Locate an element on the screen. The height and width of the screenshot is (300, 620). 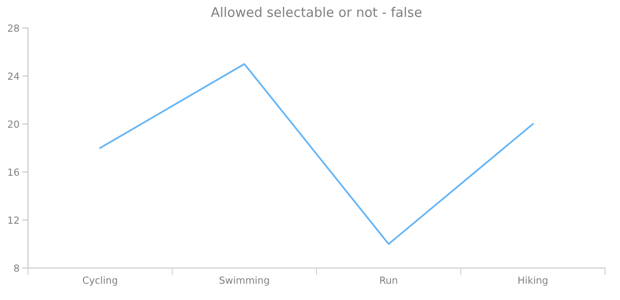
y-tick-label: 28 is located at coordinates (13, 28).